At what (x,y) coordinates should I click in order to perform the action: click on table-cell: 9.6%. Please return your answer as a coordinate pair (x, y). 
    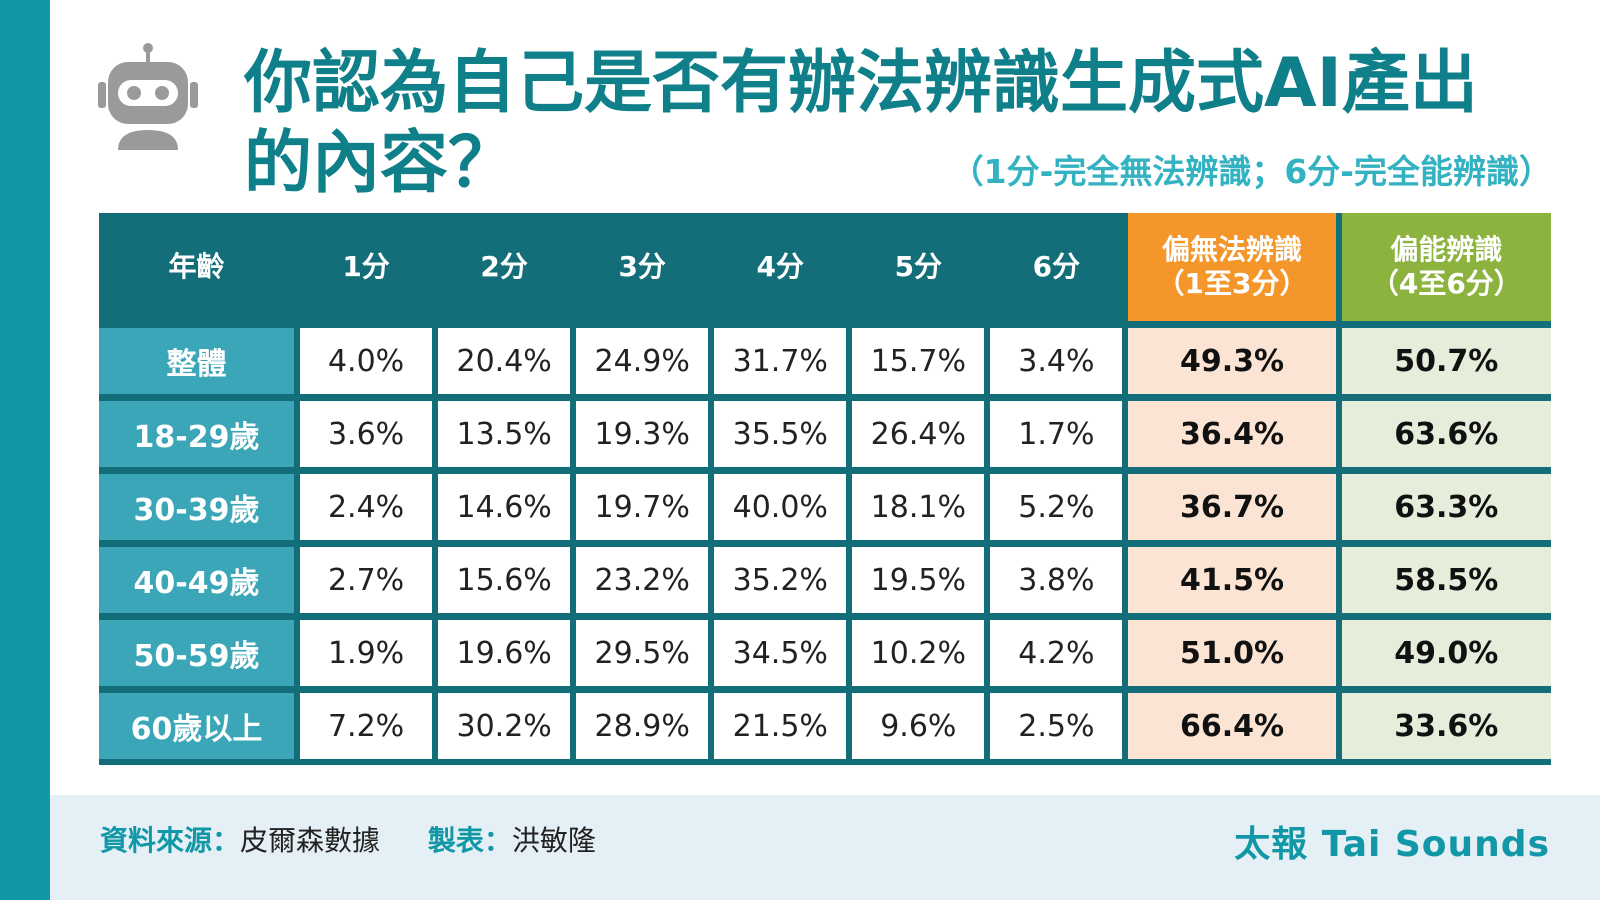
    Looking at the image, I should click on (918, 726).